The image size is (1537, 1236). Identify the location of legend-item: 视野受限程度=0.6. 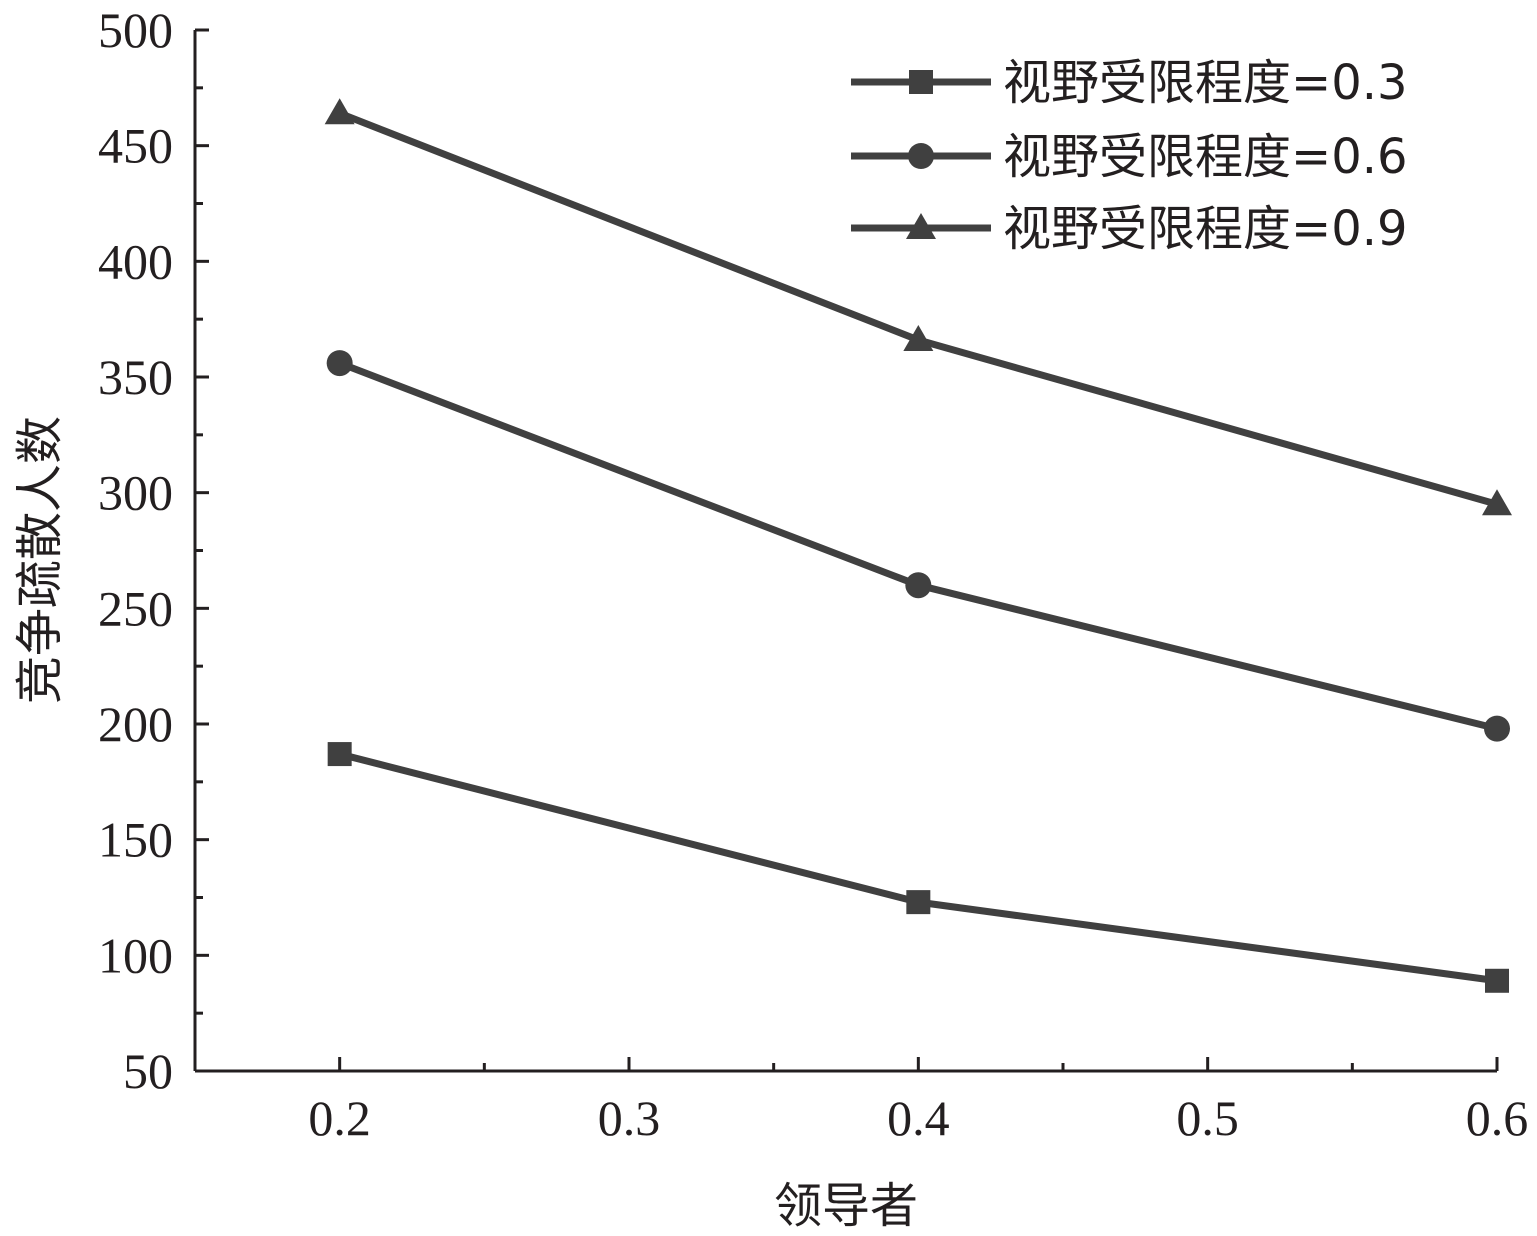
(1129, 157).